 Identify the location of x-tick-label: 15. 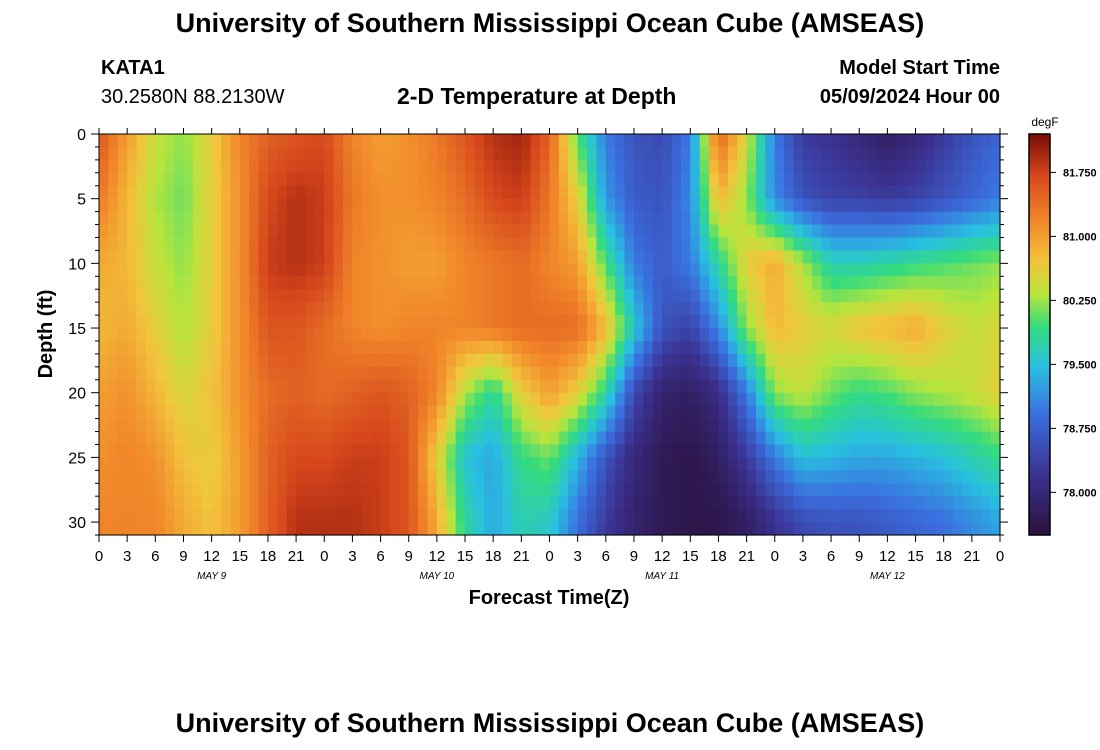
(690, 556).